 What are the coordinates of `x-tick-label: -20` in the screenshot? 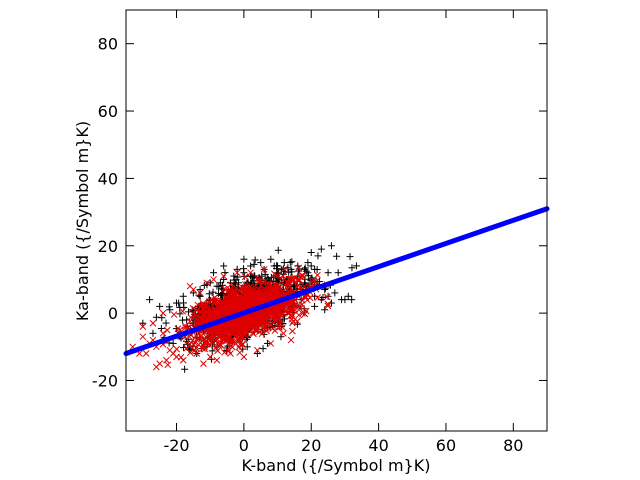 It's located at (176, 445).